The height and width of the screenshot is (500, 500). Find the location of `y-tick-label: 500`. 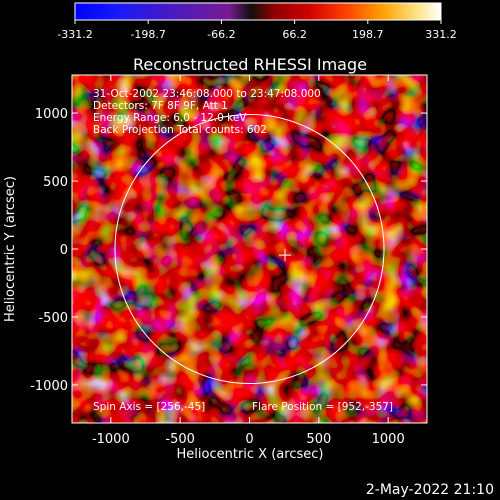

y-tick-label: 500 is located at coordinates (55, 182).